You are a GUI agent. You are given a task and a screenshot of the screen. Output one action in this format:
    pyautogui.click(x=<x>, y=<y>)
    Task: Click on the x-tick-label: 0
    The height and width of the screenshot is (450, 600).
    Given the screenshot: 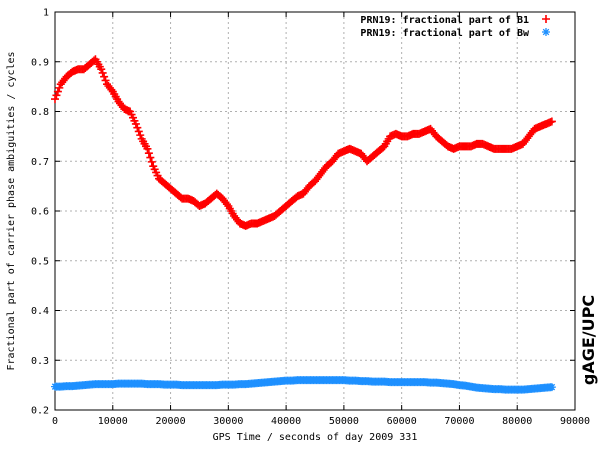 What is the action you would take?
    pyautogui.click(x=55, y=421)
    